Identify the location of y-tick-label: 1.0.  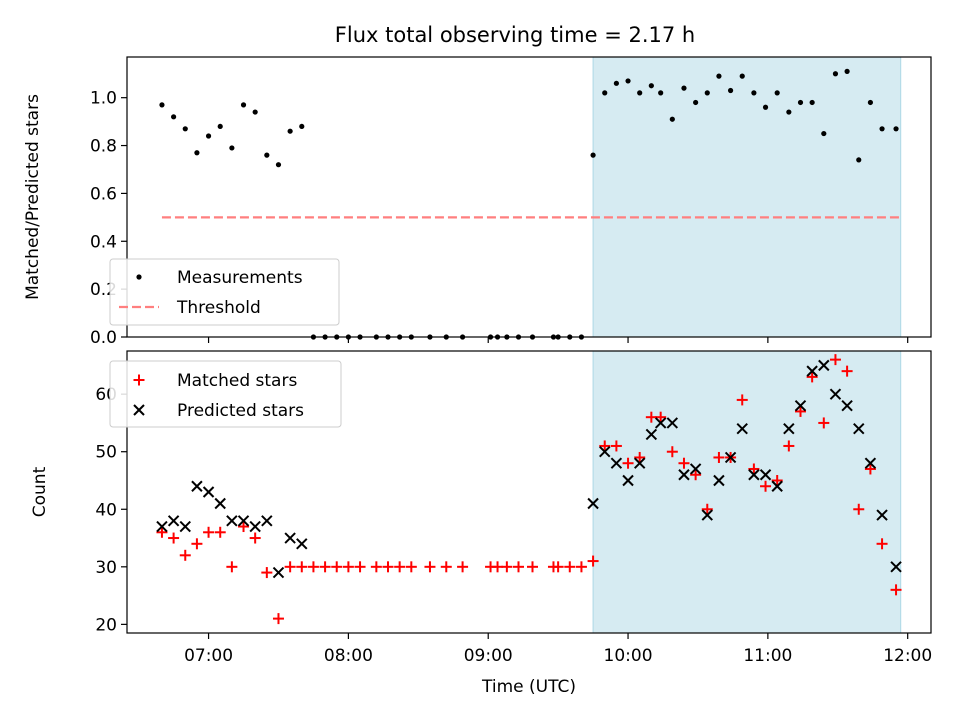
(103, 99).